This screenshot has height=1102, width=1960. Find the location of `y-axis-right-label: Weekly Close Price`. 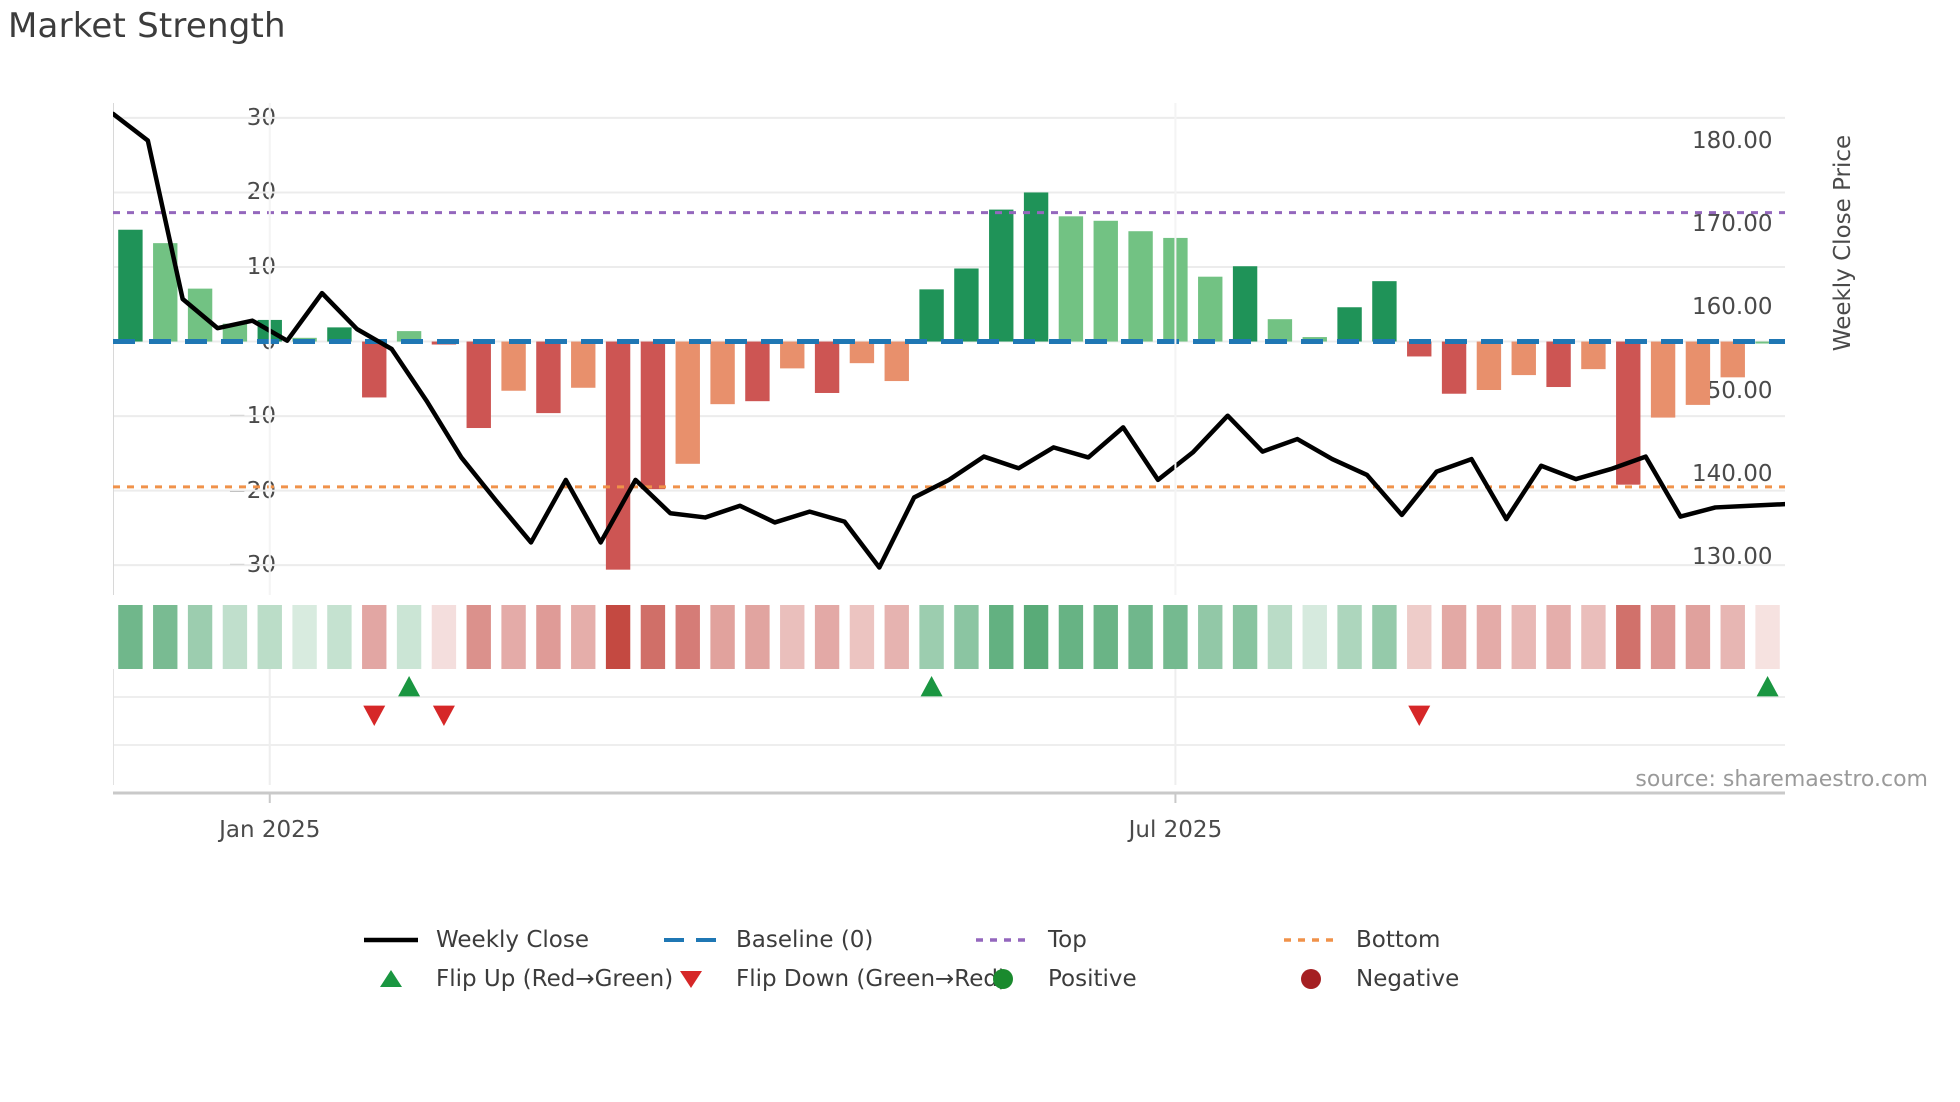

y-axis-right-label: Weekly Close Price is located at coordinates (1843, 243).